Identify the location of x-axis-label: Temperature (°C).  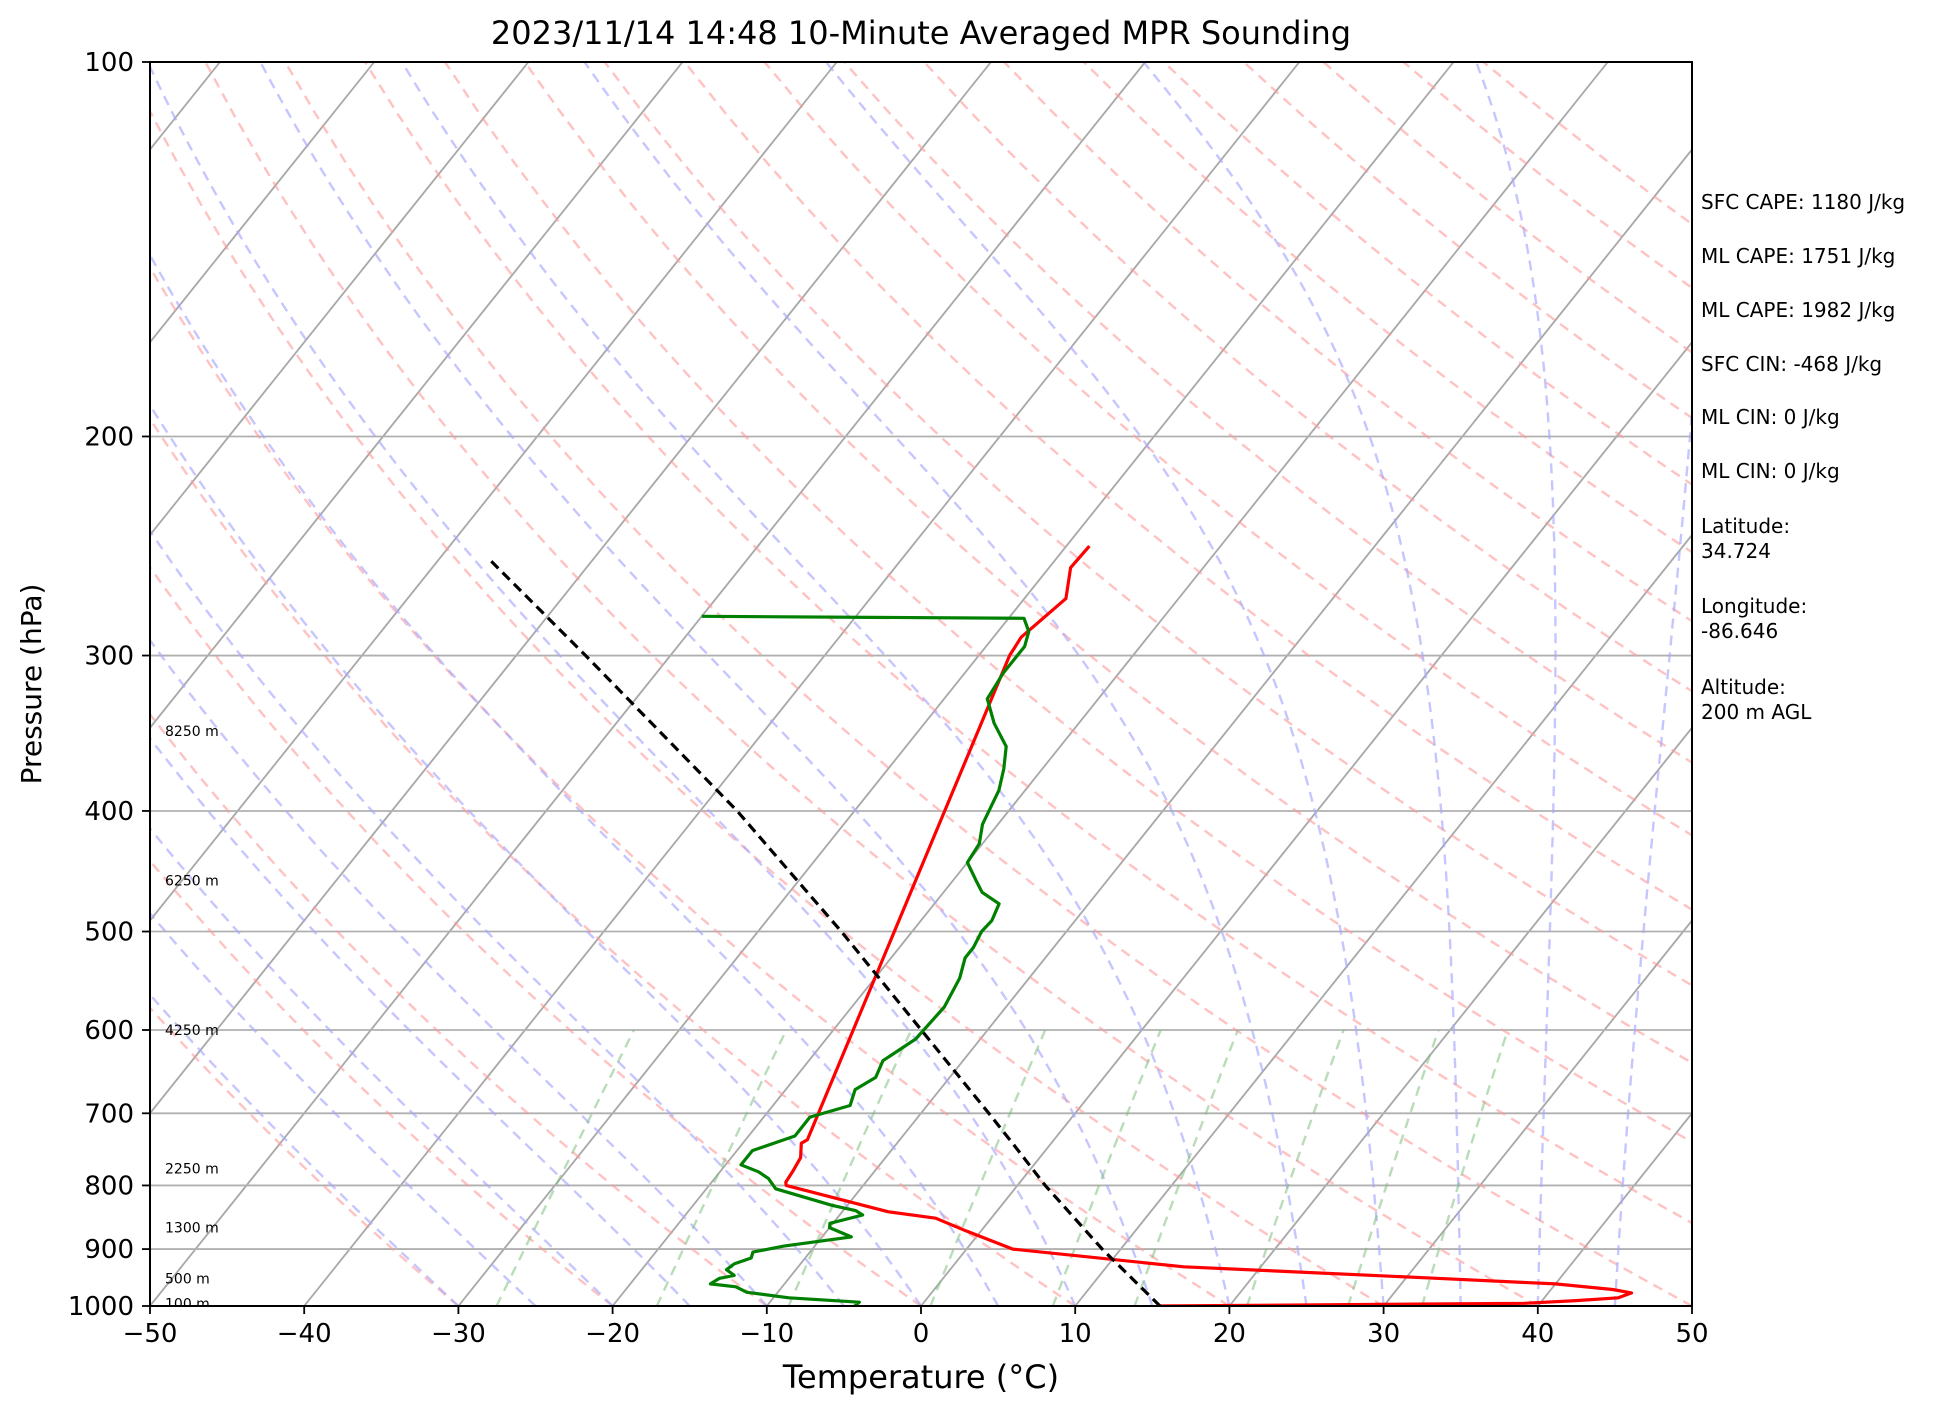
(920, 1377).